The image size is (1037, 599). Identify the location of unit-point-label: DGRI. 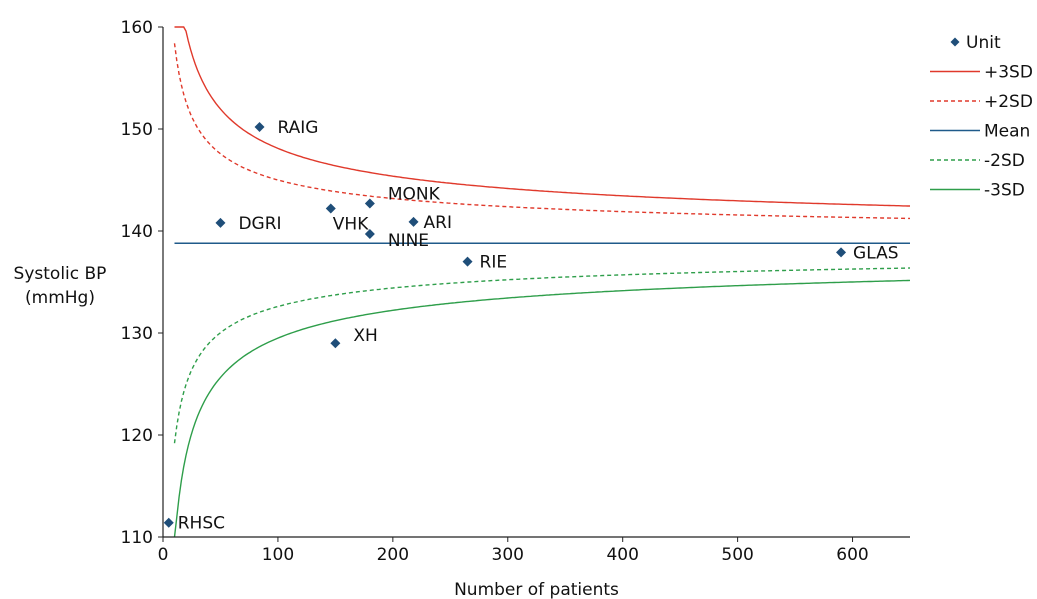
(259, 224).